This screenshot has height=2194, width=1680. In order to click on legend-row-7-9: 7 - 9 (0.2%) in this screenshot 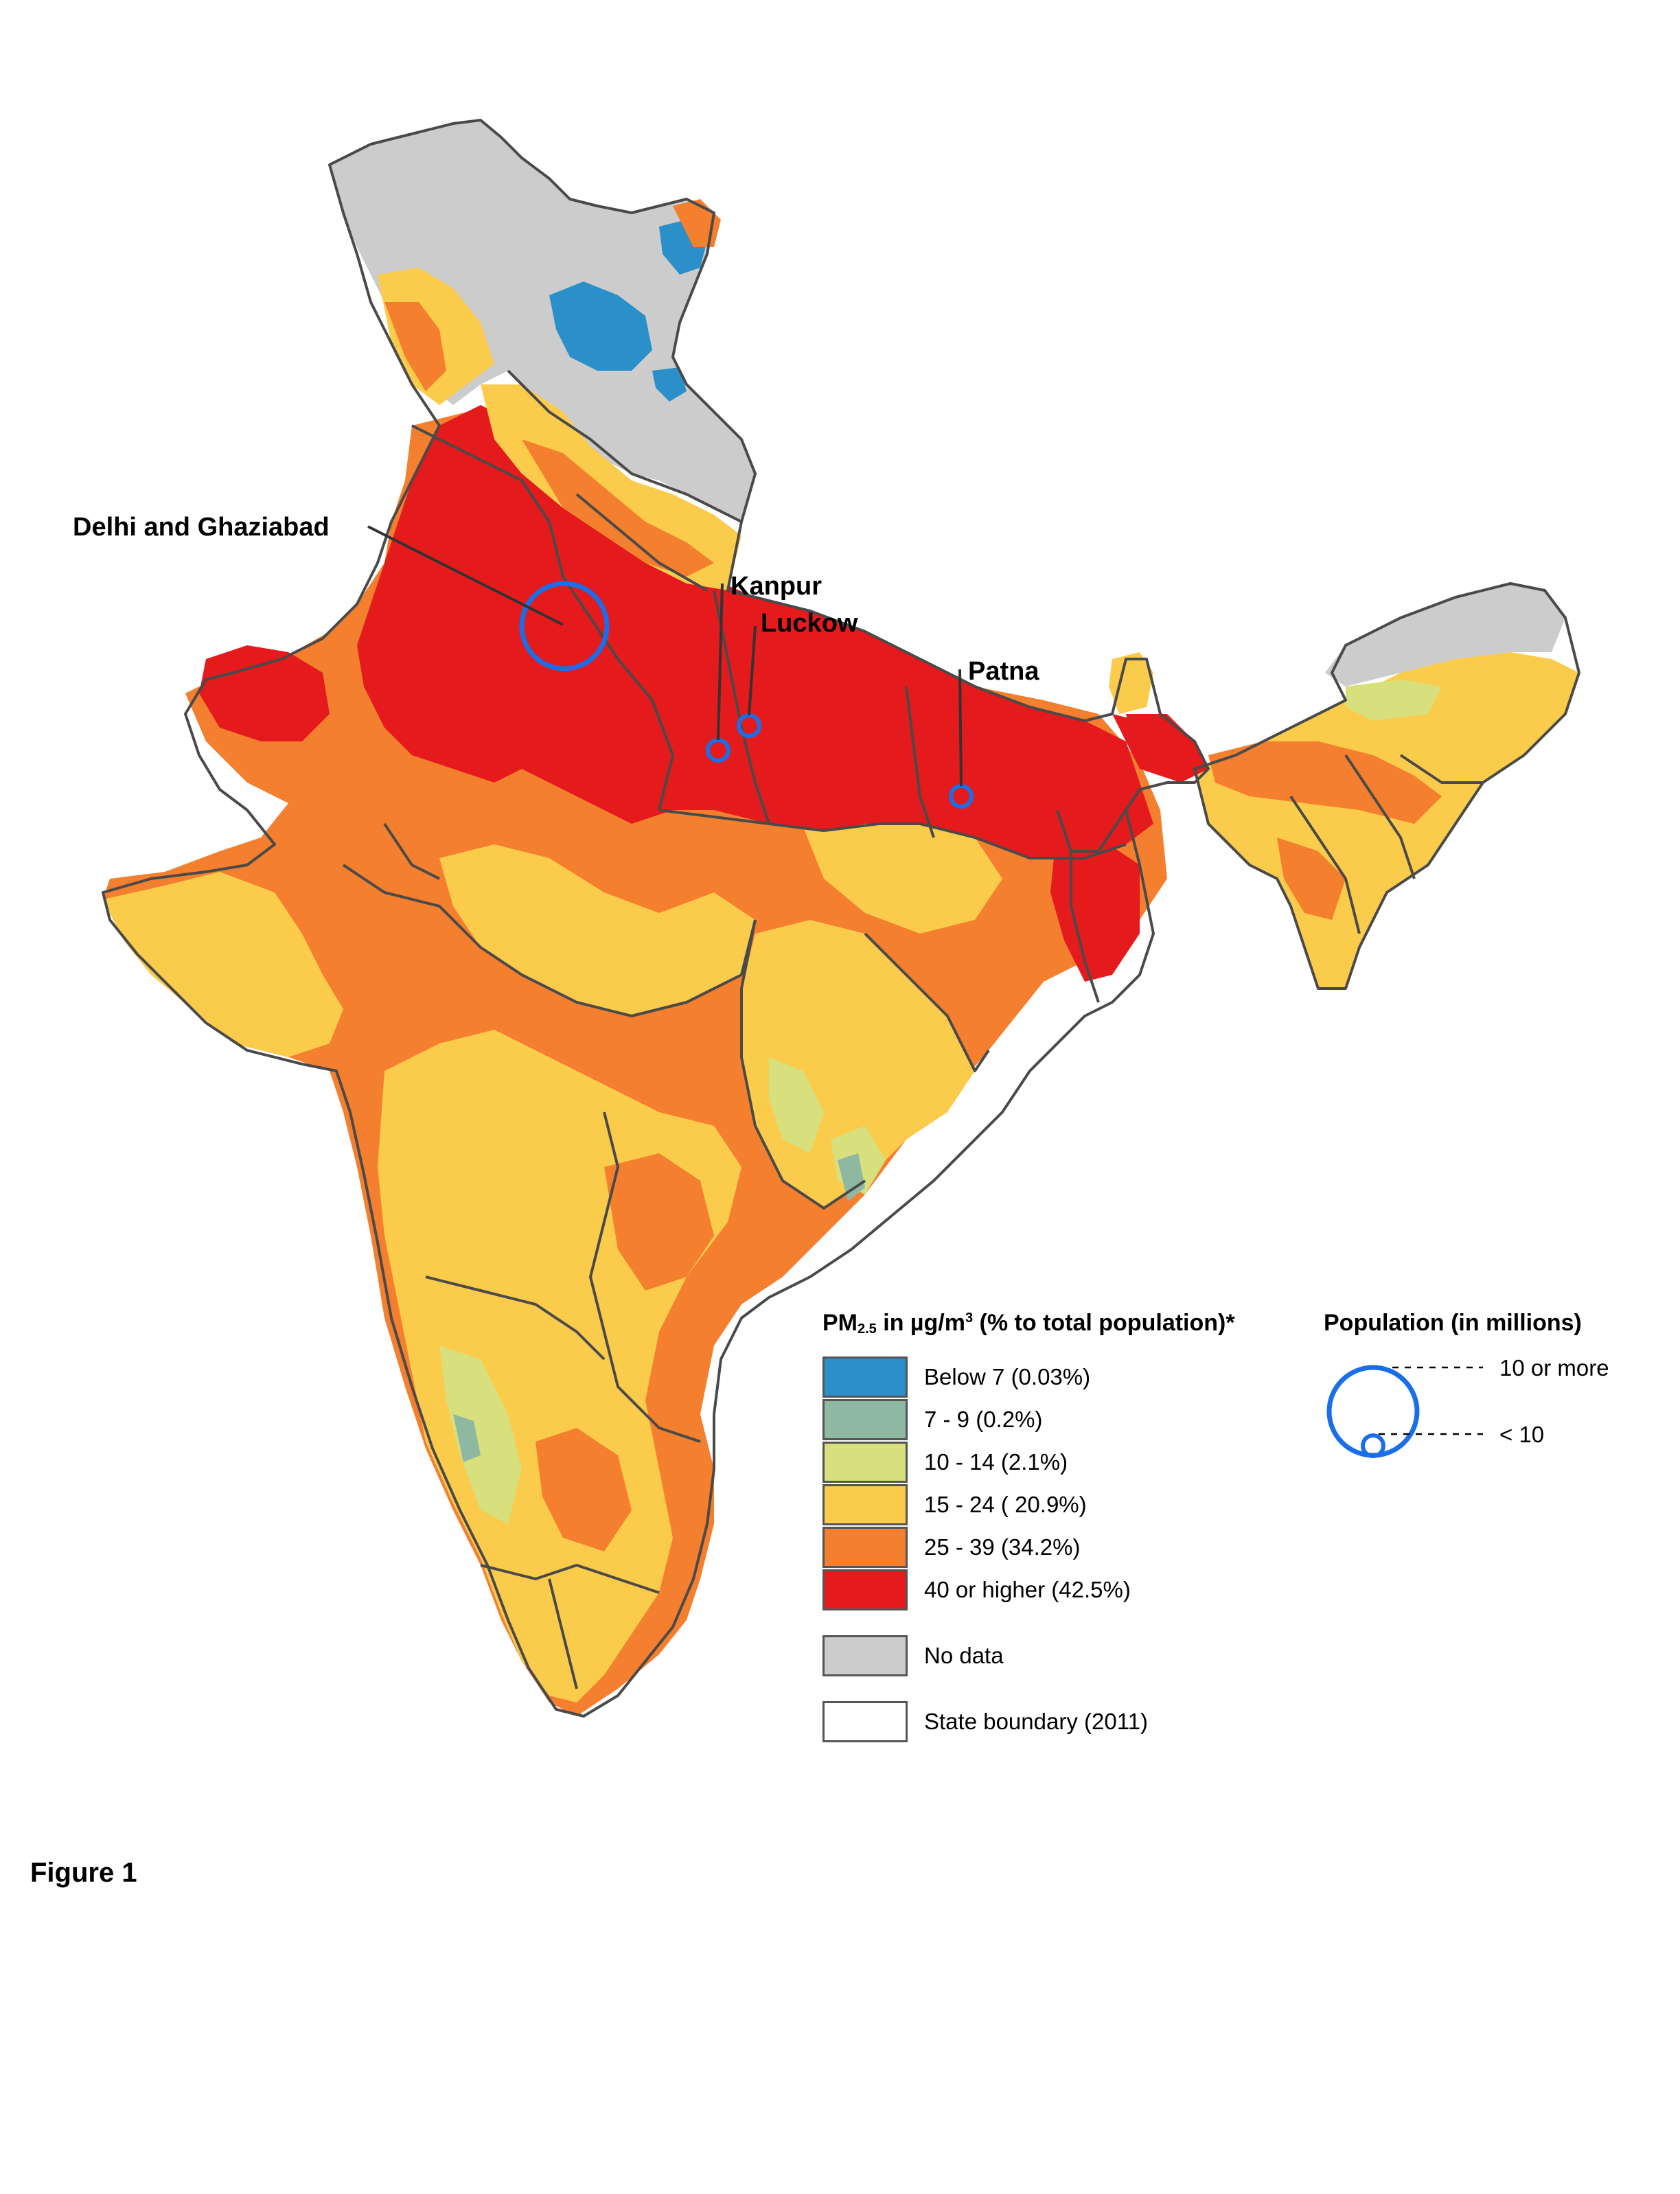, I will do `click(932, 1419)`.